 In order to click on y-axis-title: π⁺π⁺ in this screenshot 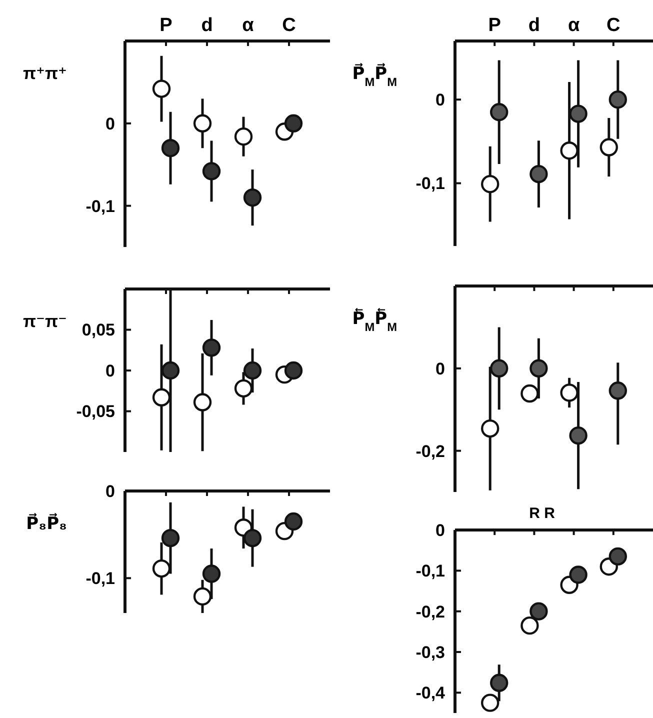, I will do `click(45, 73)`.